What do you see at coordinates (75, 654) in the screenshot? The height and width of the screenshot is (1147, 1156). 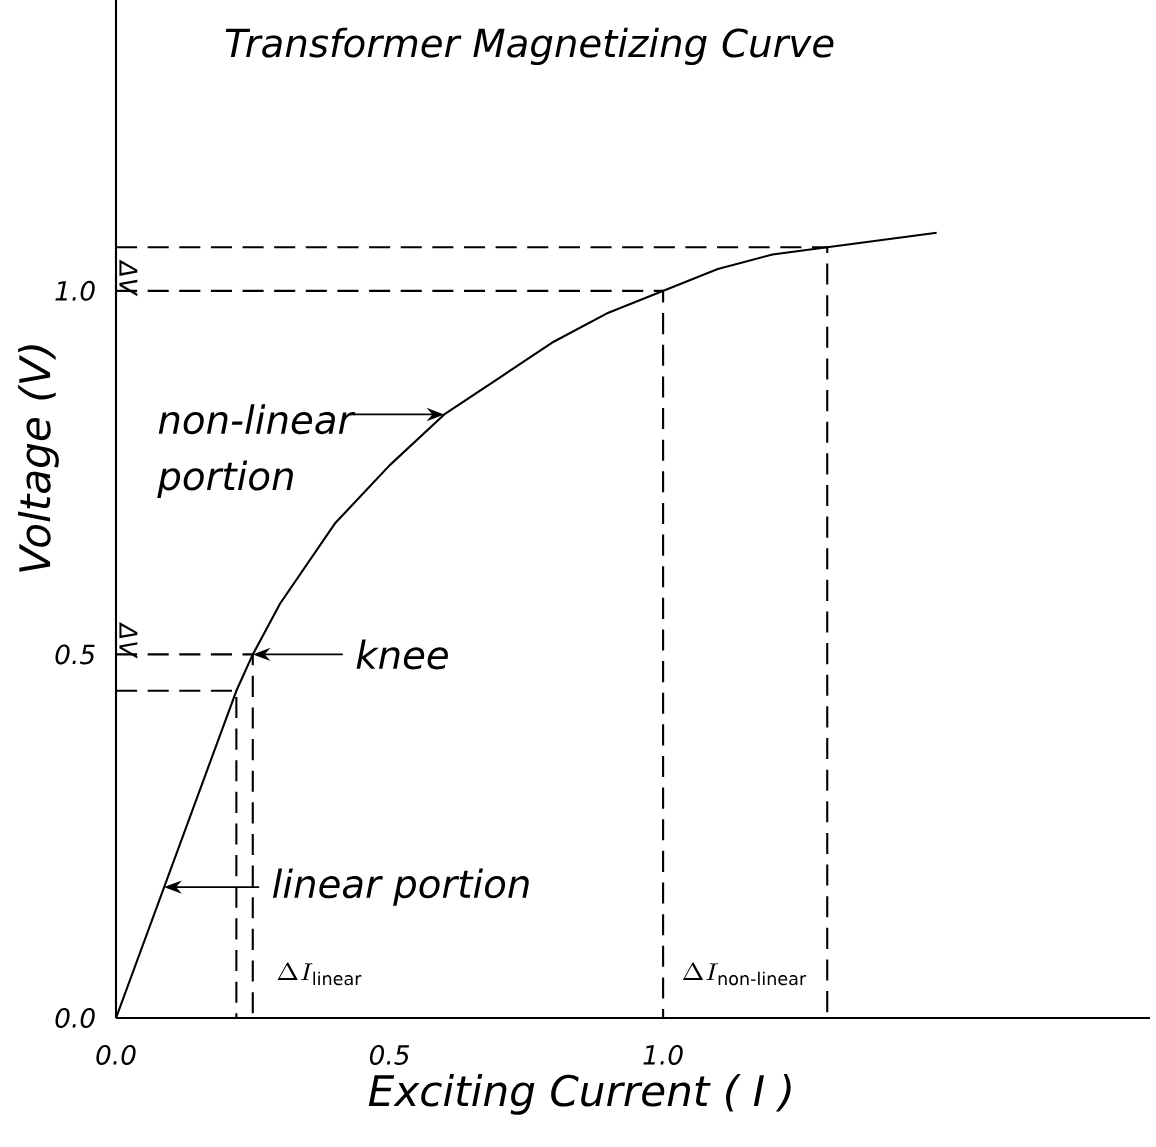 I see `y-tick-label: 0.5` at bounding box center [75, 654].